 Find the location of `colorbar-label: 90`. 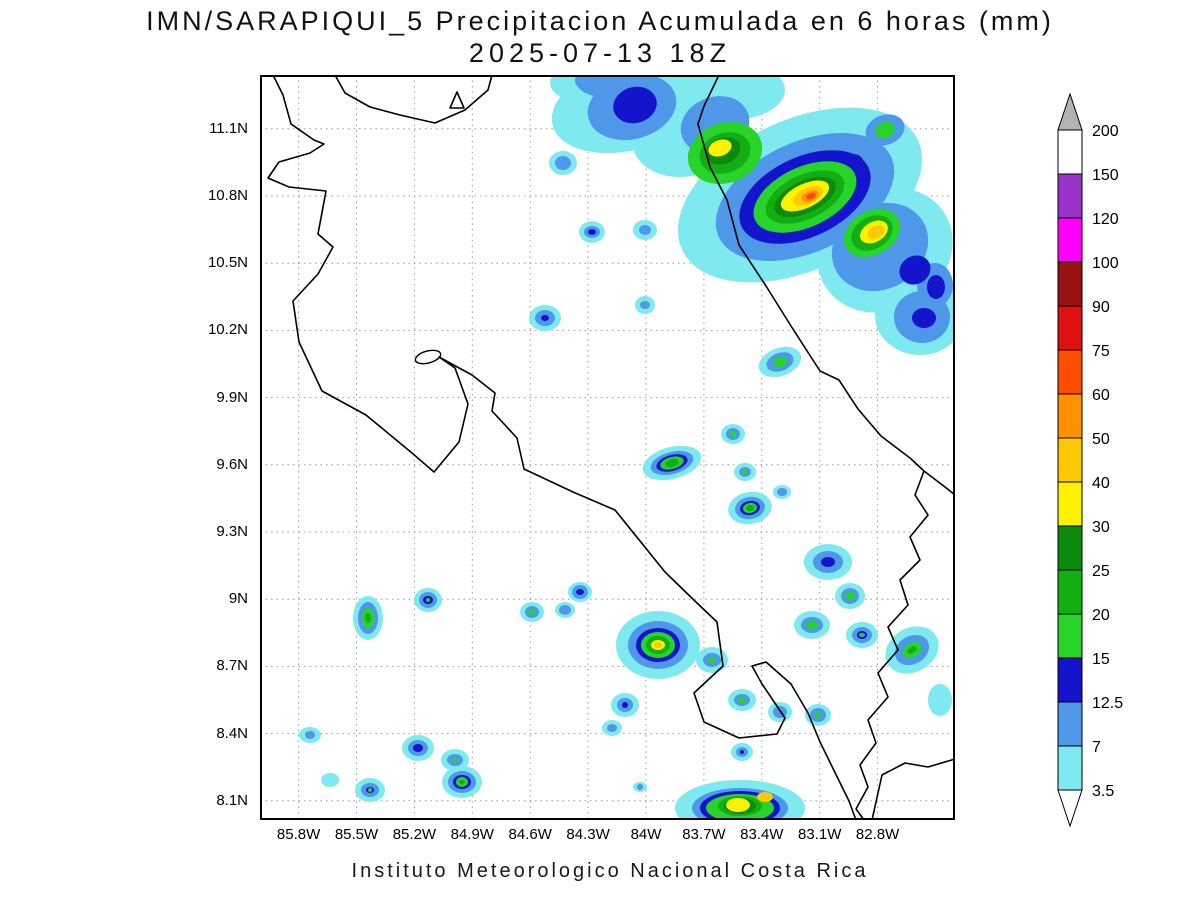

colorbar-label: 90 is located at coordinates (1101, 307).